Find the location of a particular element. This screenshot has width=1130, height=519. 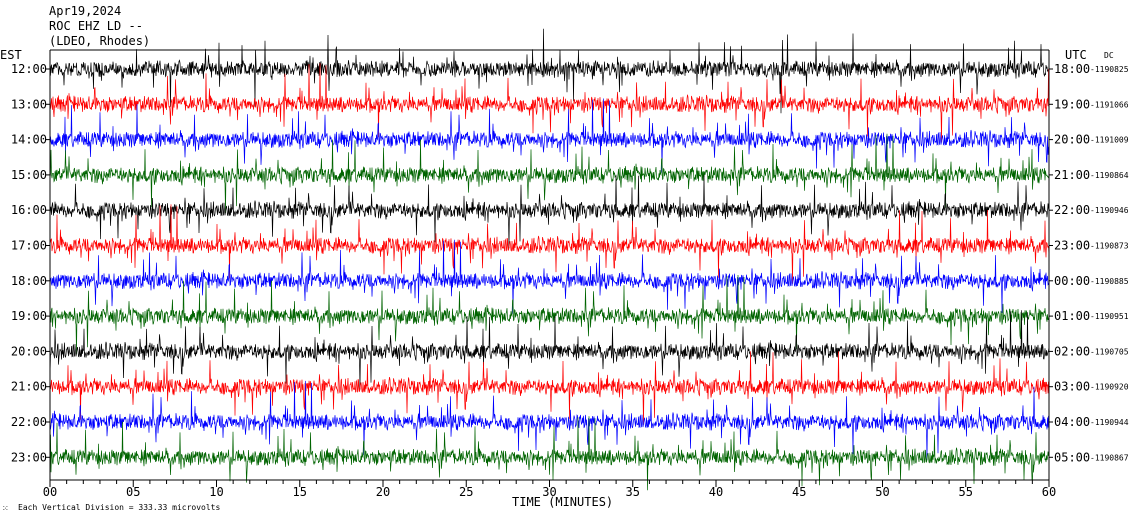

header-station: ROC EHZ LD -- is located at coordinates (96, 26).